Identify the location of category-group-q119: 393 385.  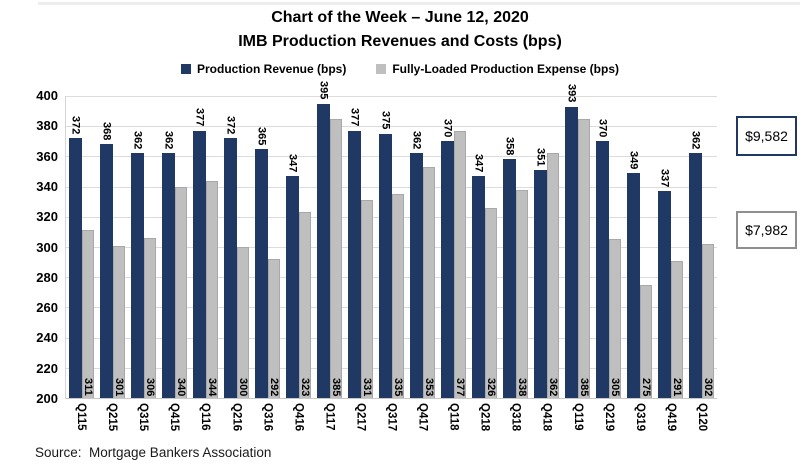
(577, 241).